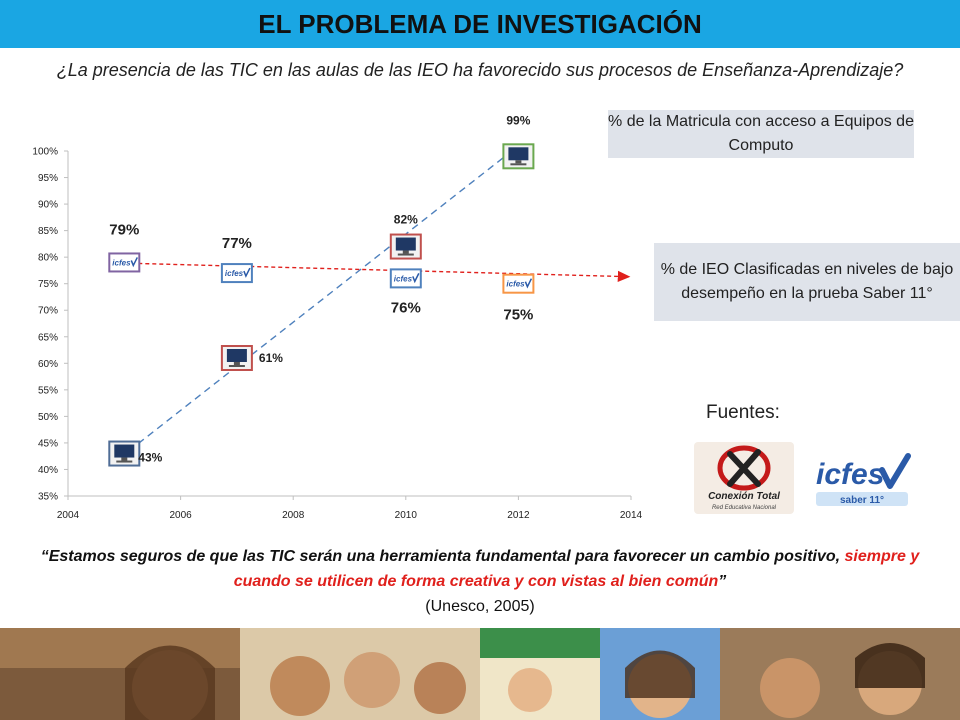 The width and height of the screenshot is (960, 720). I want to click on ieo-data-label: 79%, so click(124, 229).